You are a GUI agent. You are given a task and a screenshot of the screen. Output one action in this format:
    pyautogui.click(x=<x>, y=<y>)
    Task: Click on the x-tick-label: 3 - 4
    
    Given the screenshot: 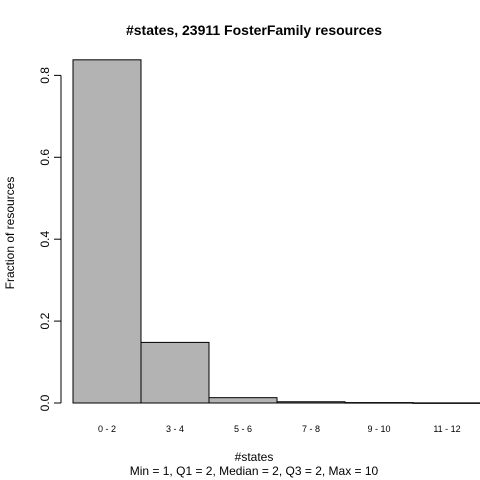 What is the action you would take?
    pyautogui.click(x=175, y=429)
    